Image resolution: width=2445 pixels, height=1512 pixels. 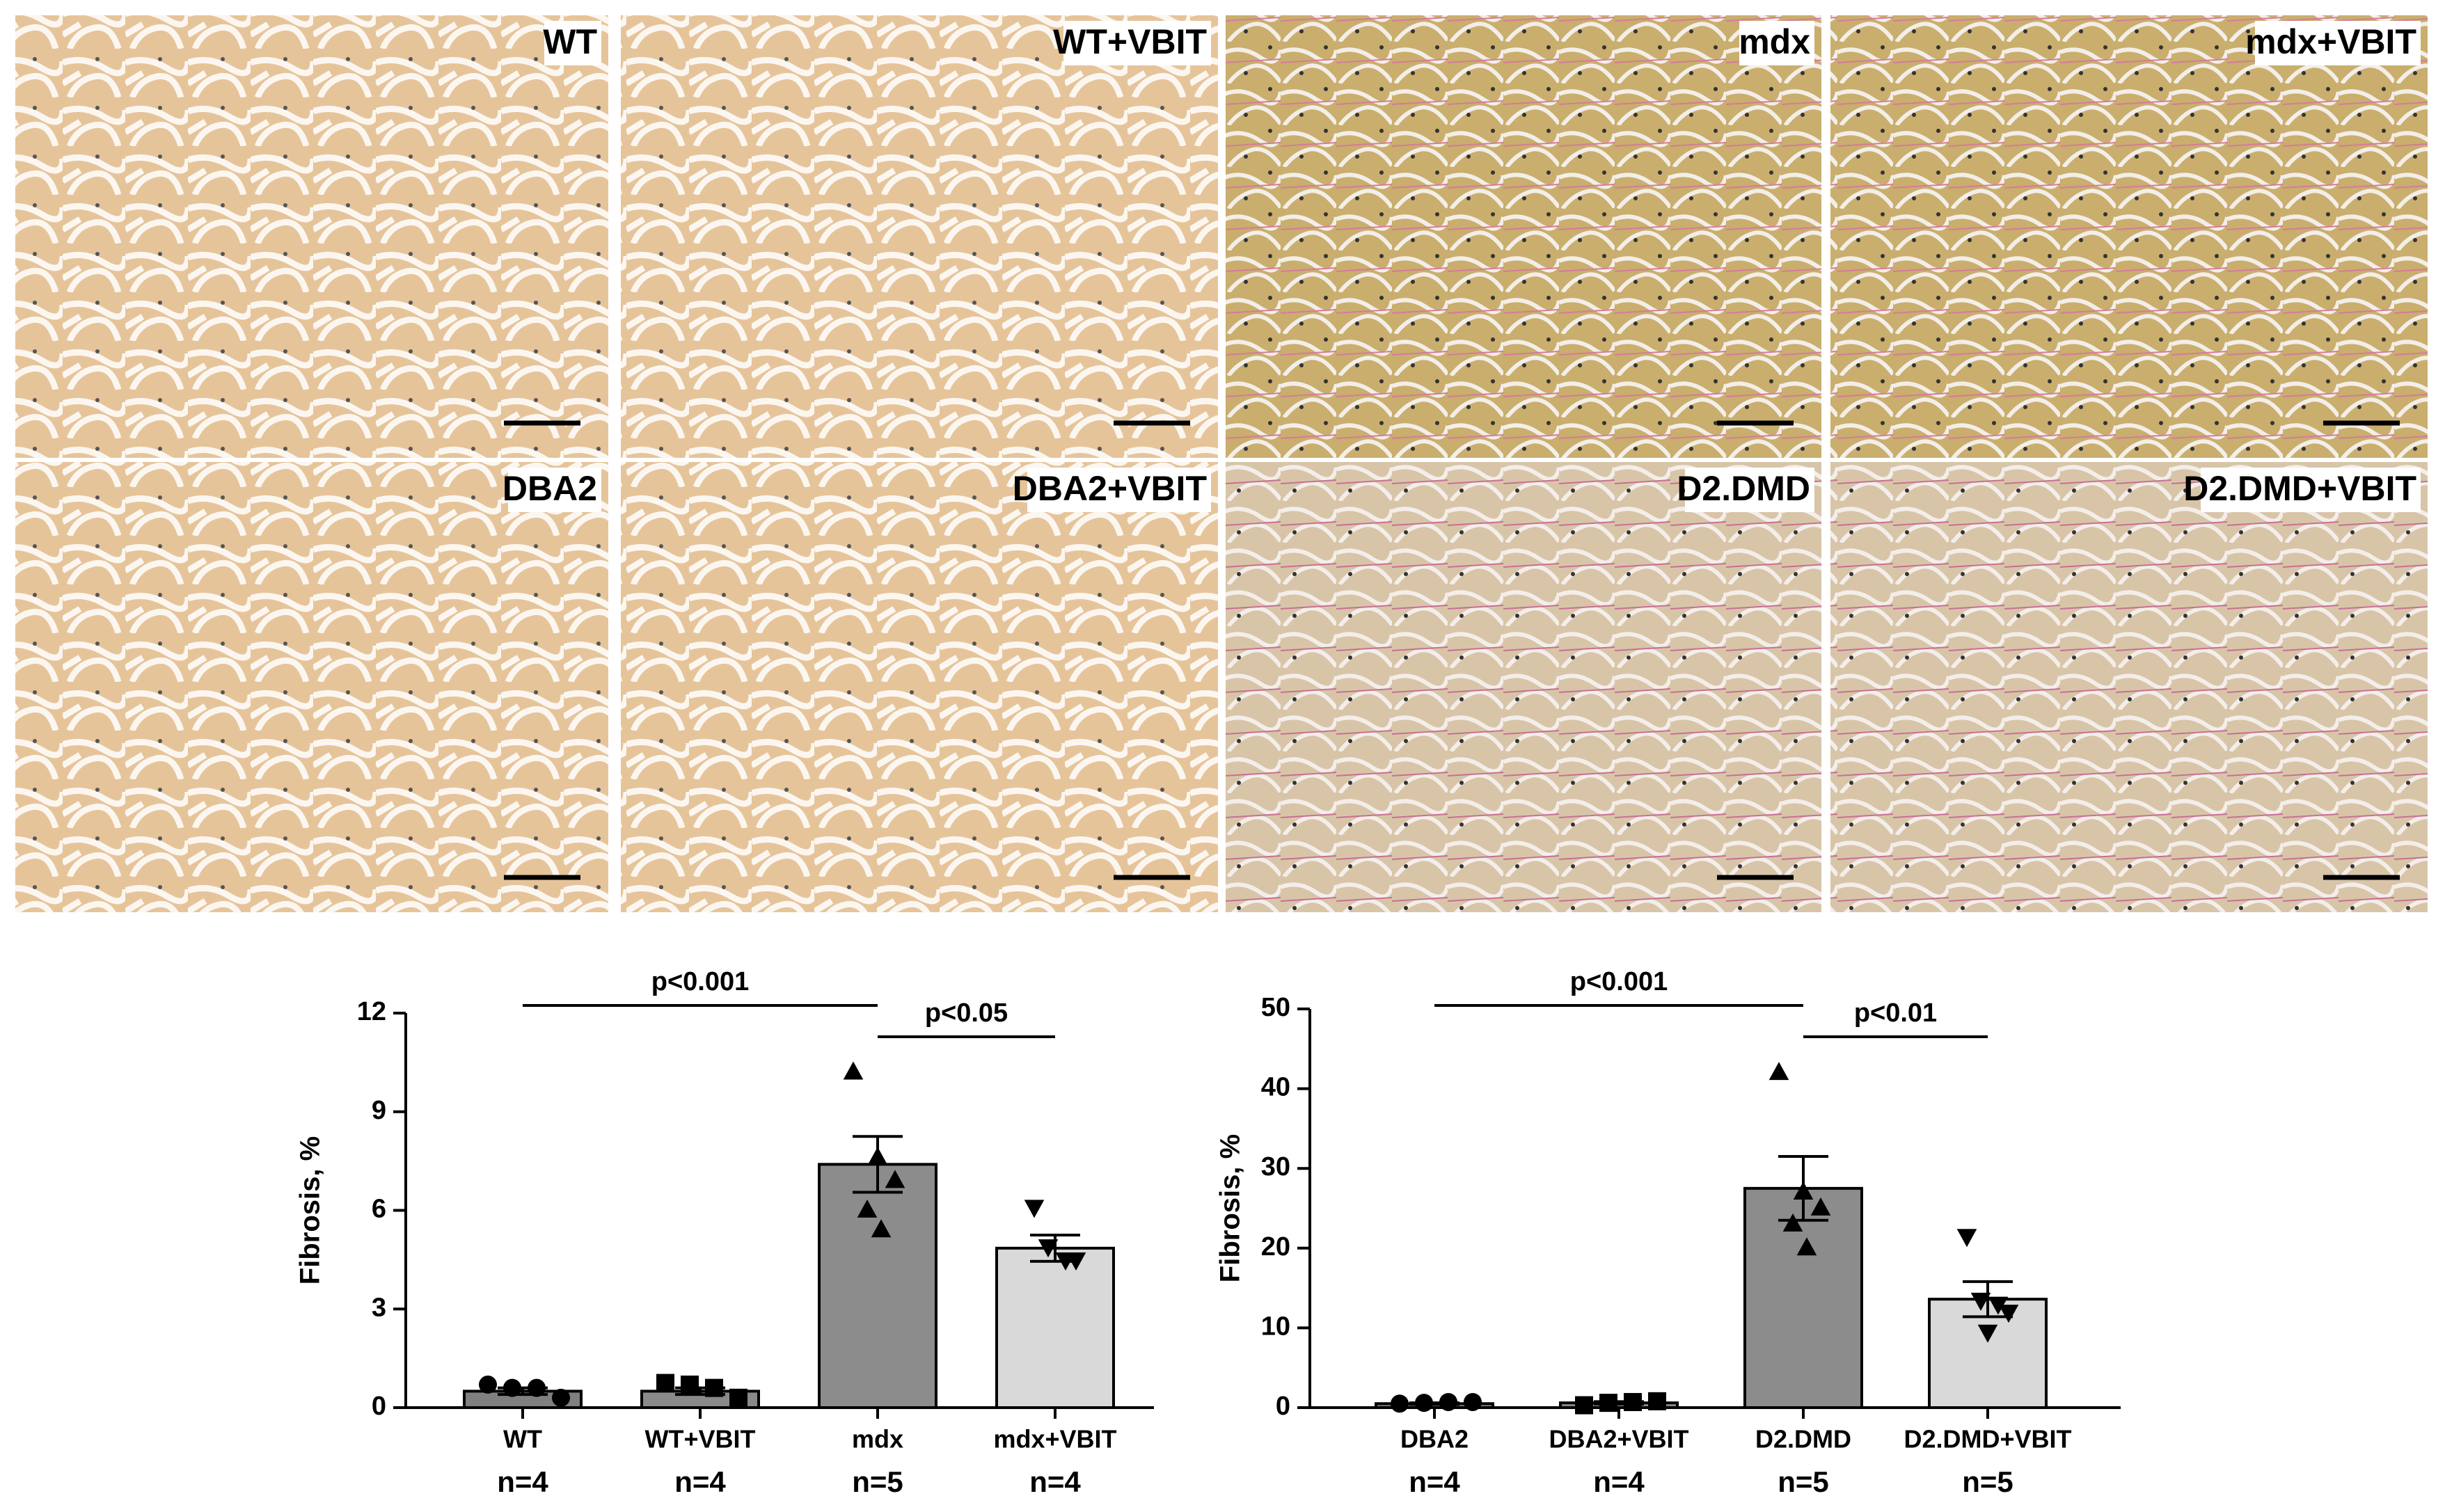 What do you see at coordinates (379, 1209) in the screenshot?
I see `y-tick-label: 6` at bounding box center [379, 1209].